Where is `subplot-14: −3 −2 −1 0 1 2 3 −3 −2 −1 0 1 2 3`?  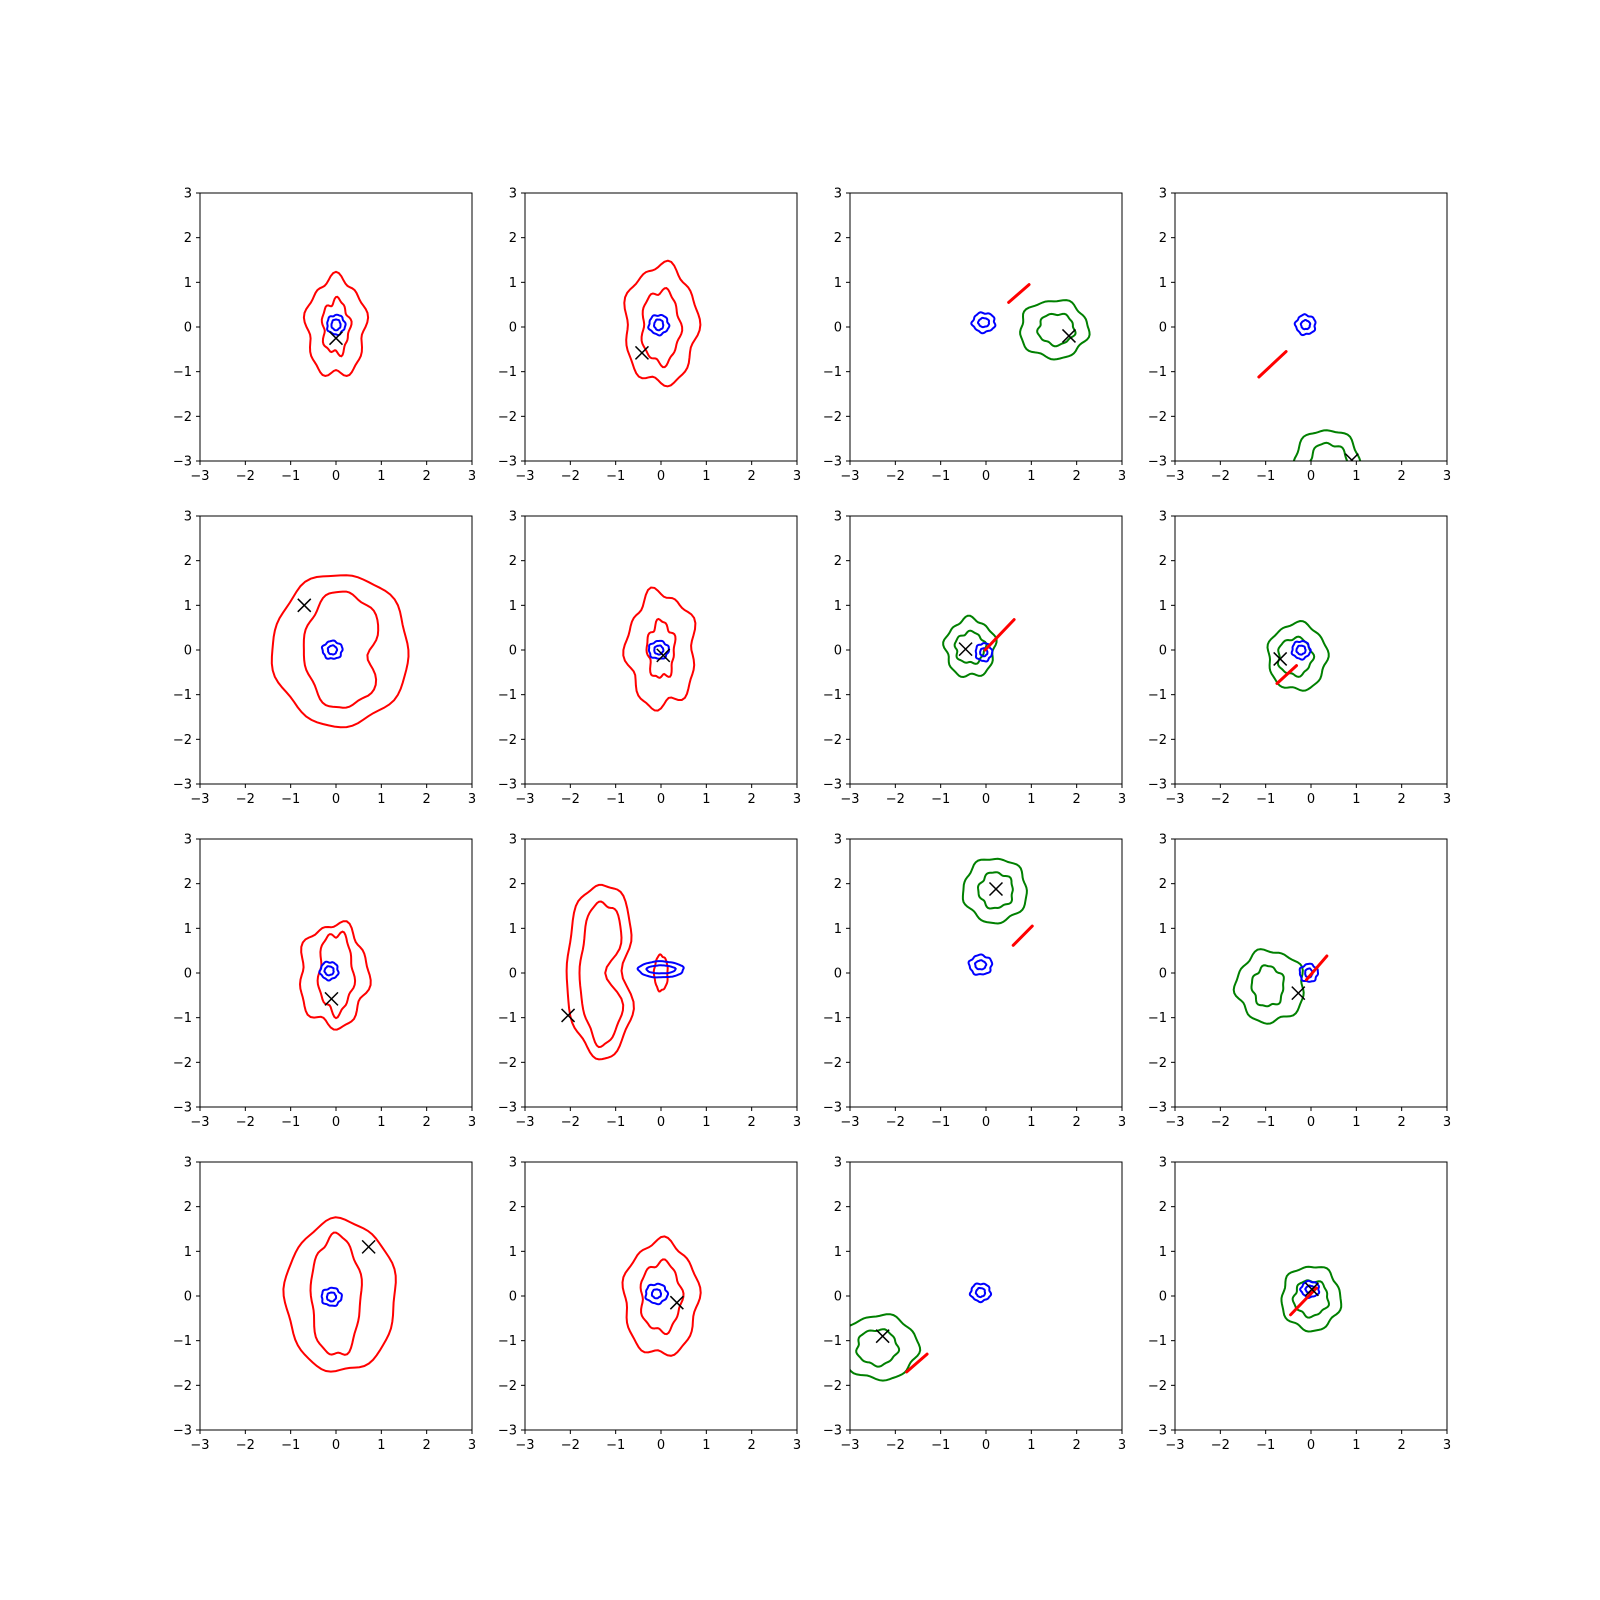
subplot-14: −3 −2 −1 0 1 2 3 −3 −2 −1 0 1 2 3 is located at coordinates (649, 1305).